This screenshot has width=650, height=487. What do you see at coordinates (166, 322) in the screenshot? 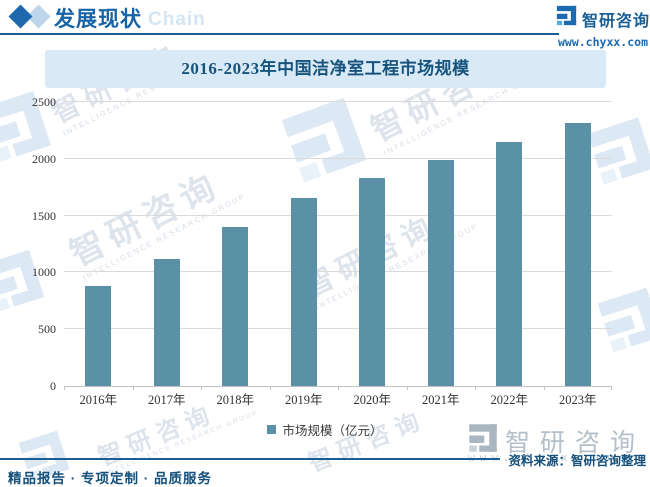
I see `bar-2017年` at bounding box center [166, 322].